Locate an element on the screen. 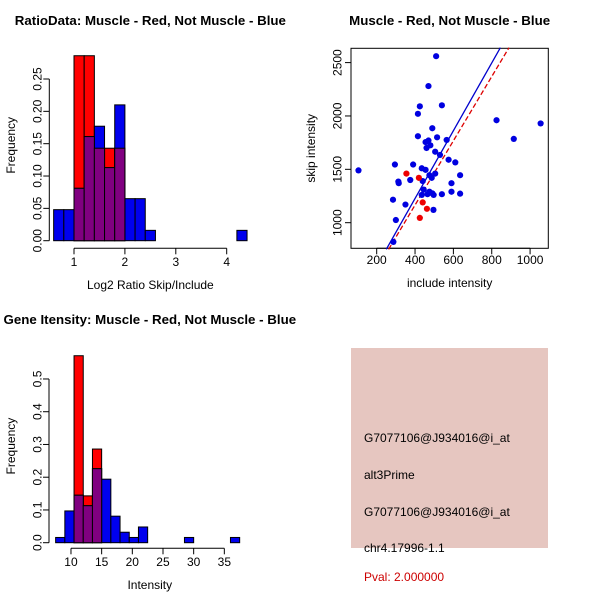 The height and width of the screenshot is (600, 600). y-tick-label: 0.20 is located at coordinates (38, 111).